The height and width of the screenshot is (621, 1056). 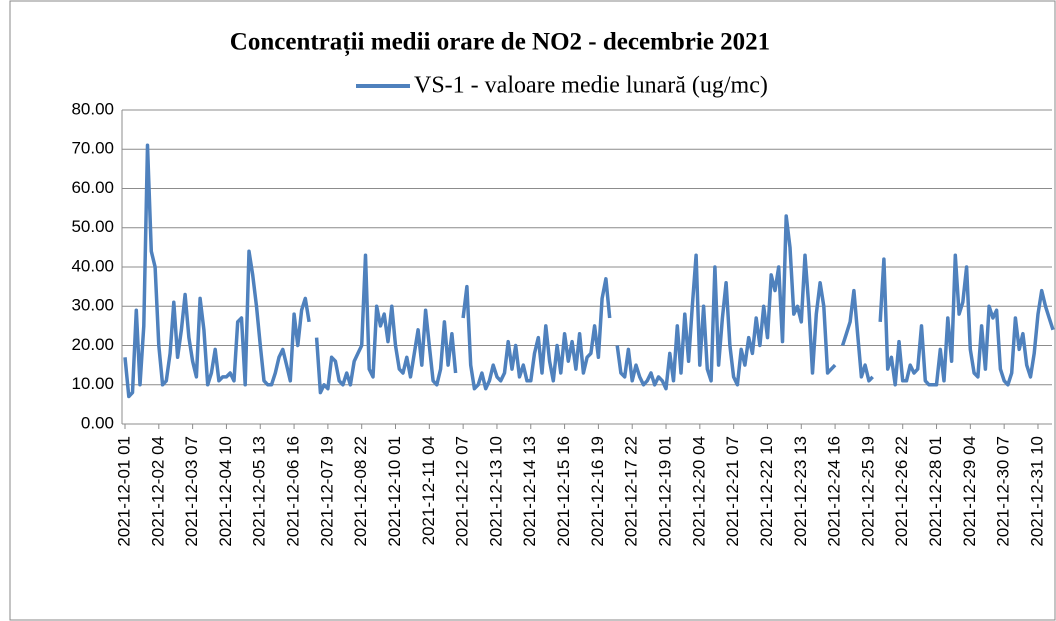 I want to click on y-tick-label: 0.00, so click(x=97, y=422).